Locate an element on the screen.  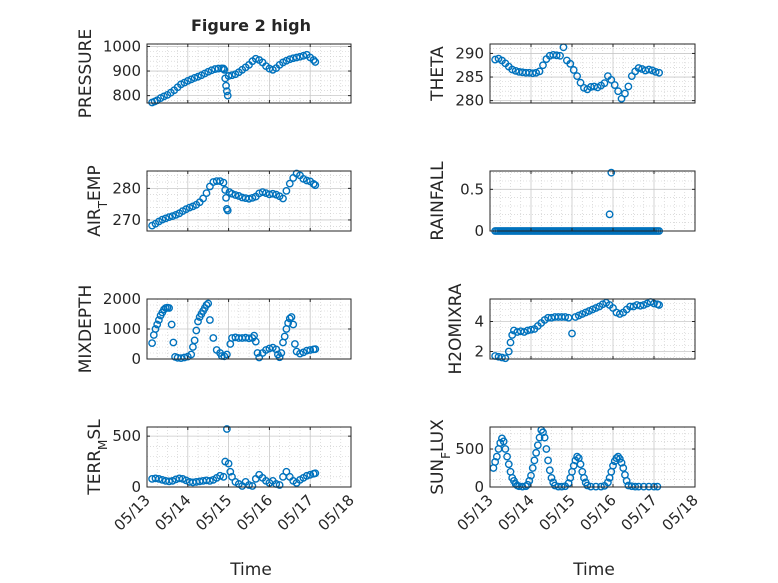
subplot-mixdepth: 0 1000 2000 MIXDEPTH is located at coordinates (214, 329).